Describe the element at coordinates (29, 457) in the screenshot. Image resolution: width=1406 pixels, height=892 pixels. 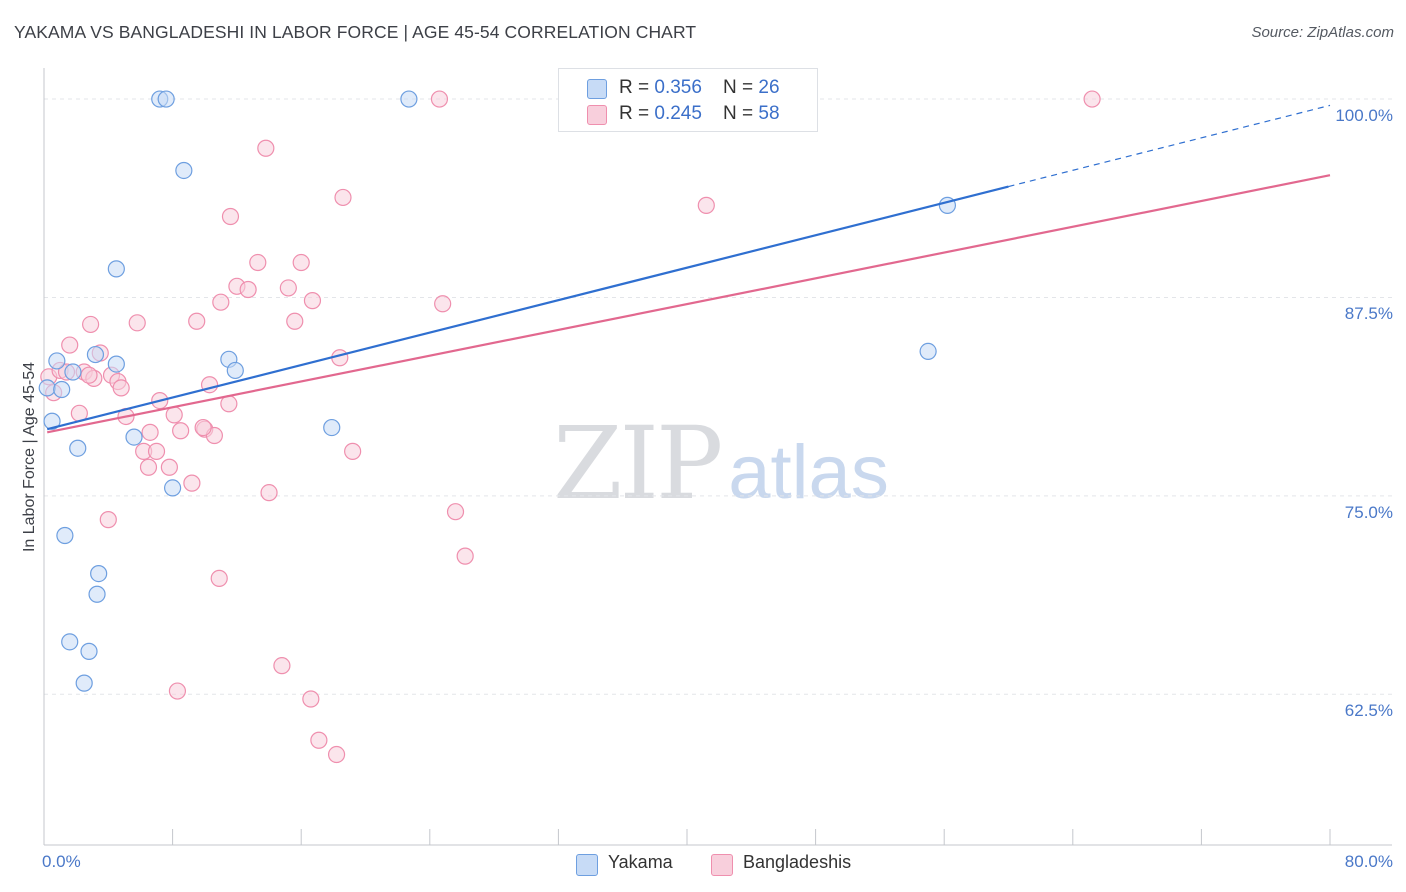
I see `y-axis-label: In Labor Force | Age 45-54` at that location.